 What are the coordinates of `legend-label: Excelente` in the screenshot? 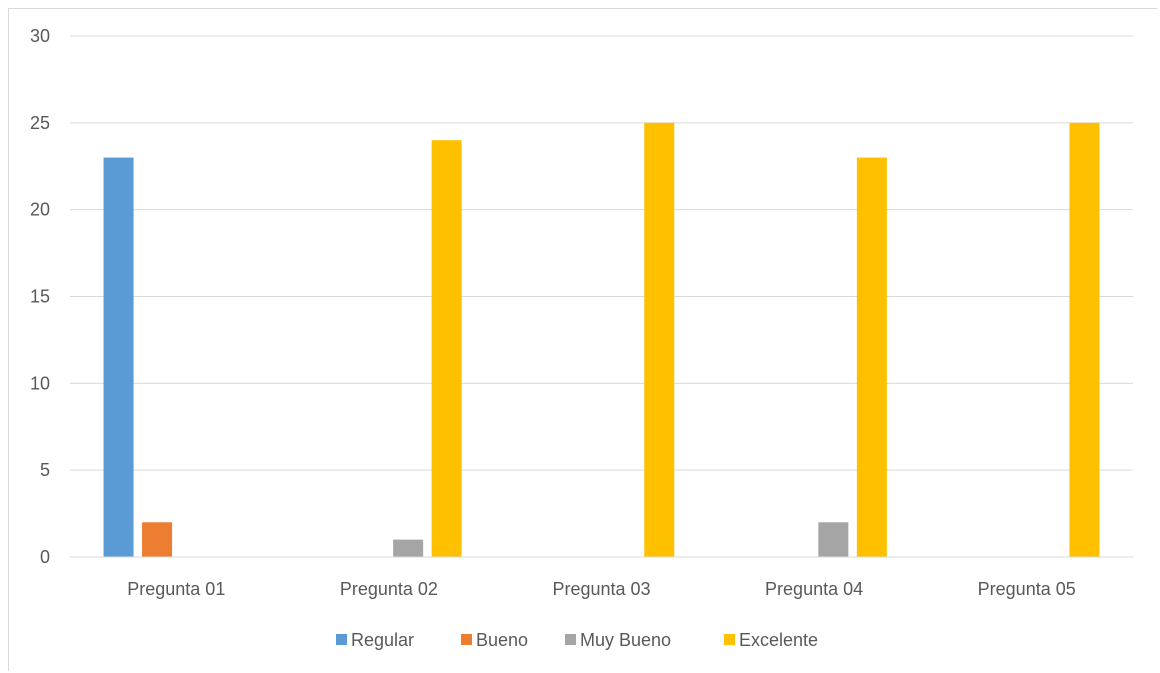 It's located at (778, 640).